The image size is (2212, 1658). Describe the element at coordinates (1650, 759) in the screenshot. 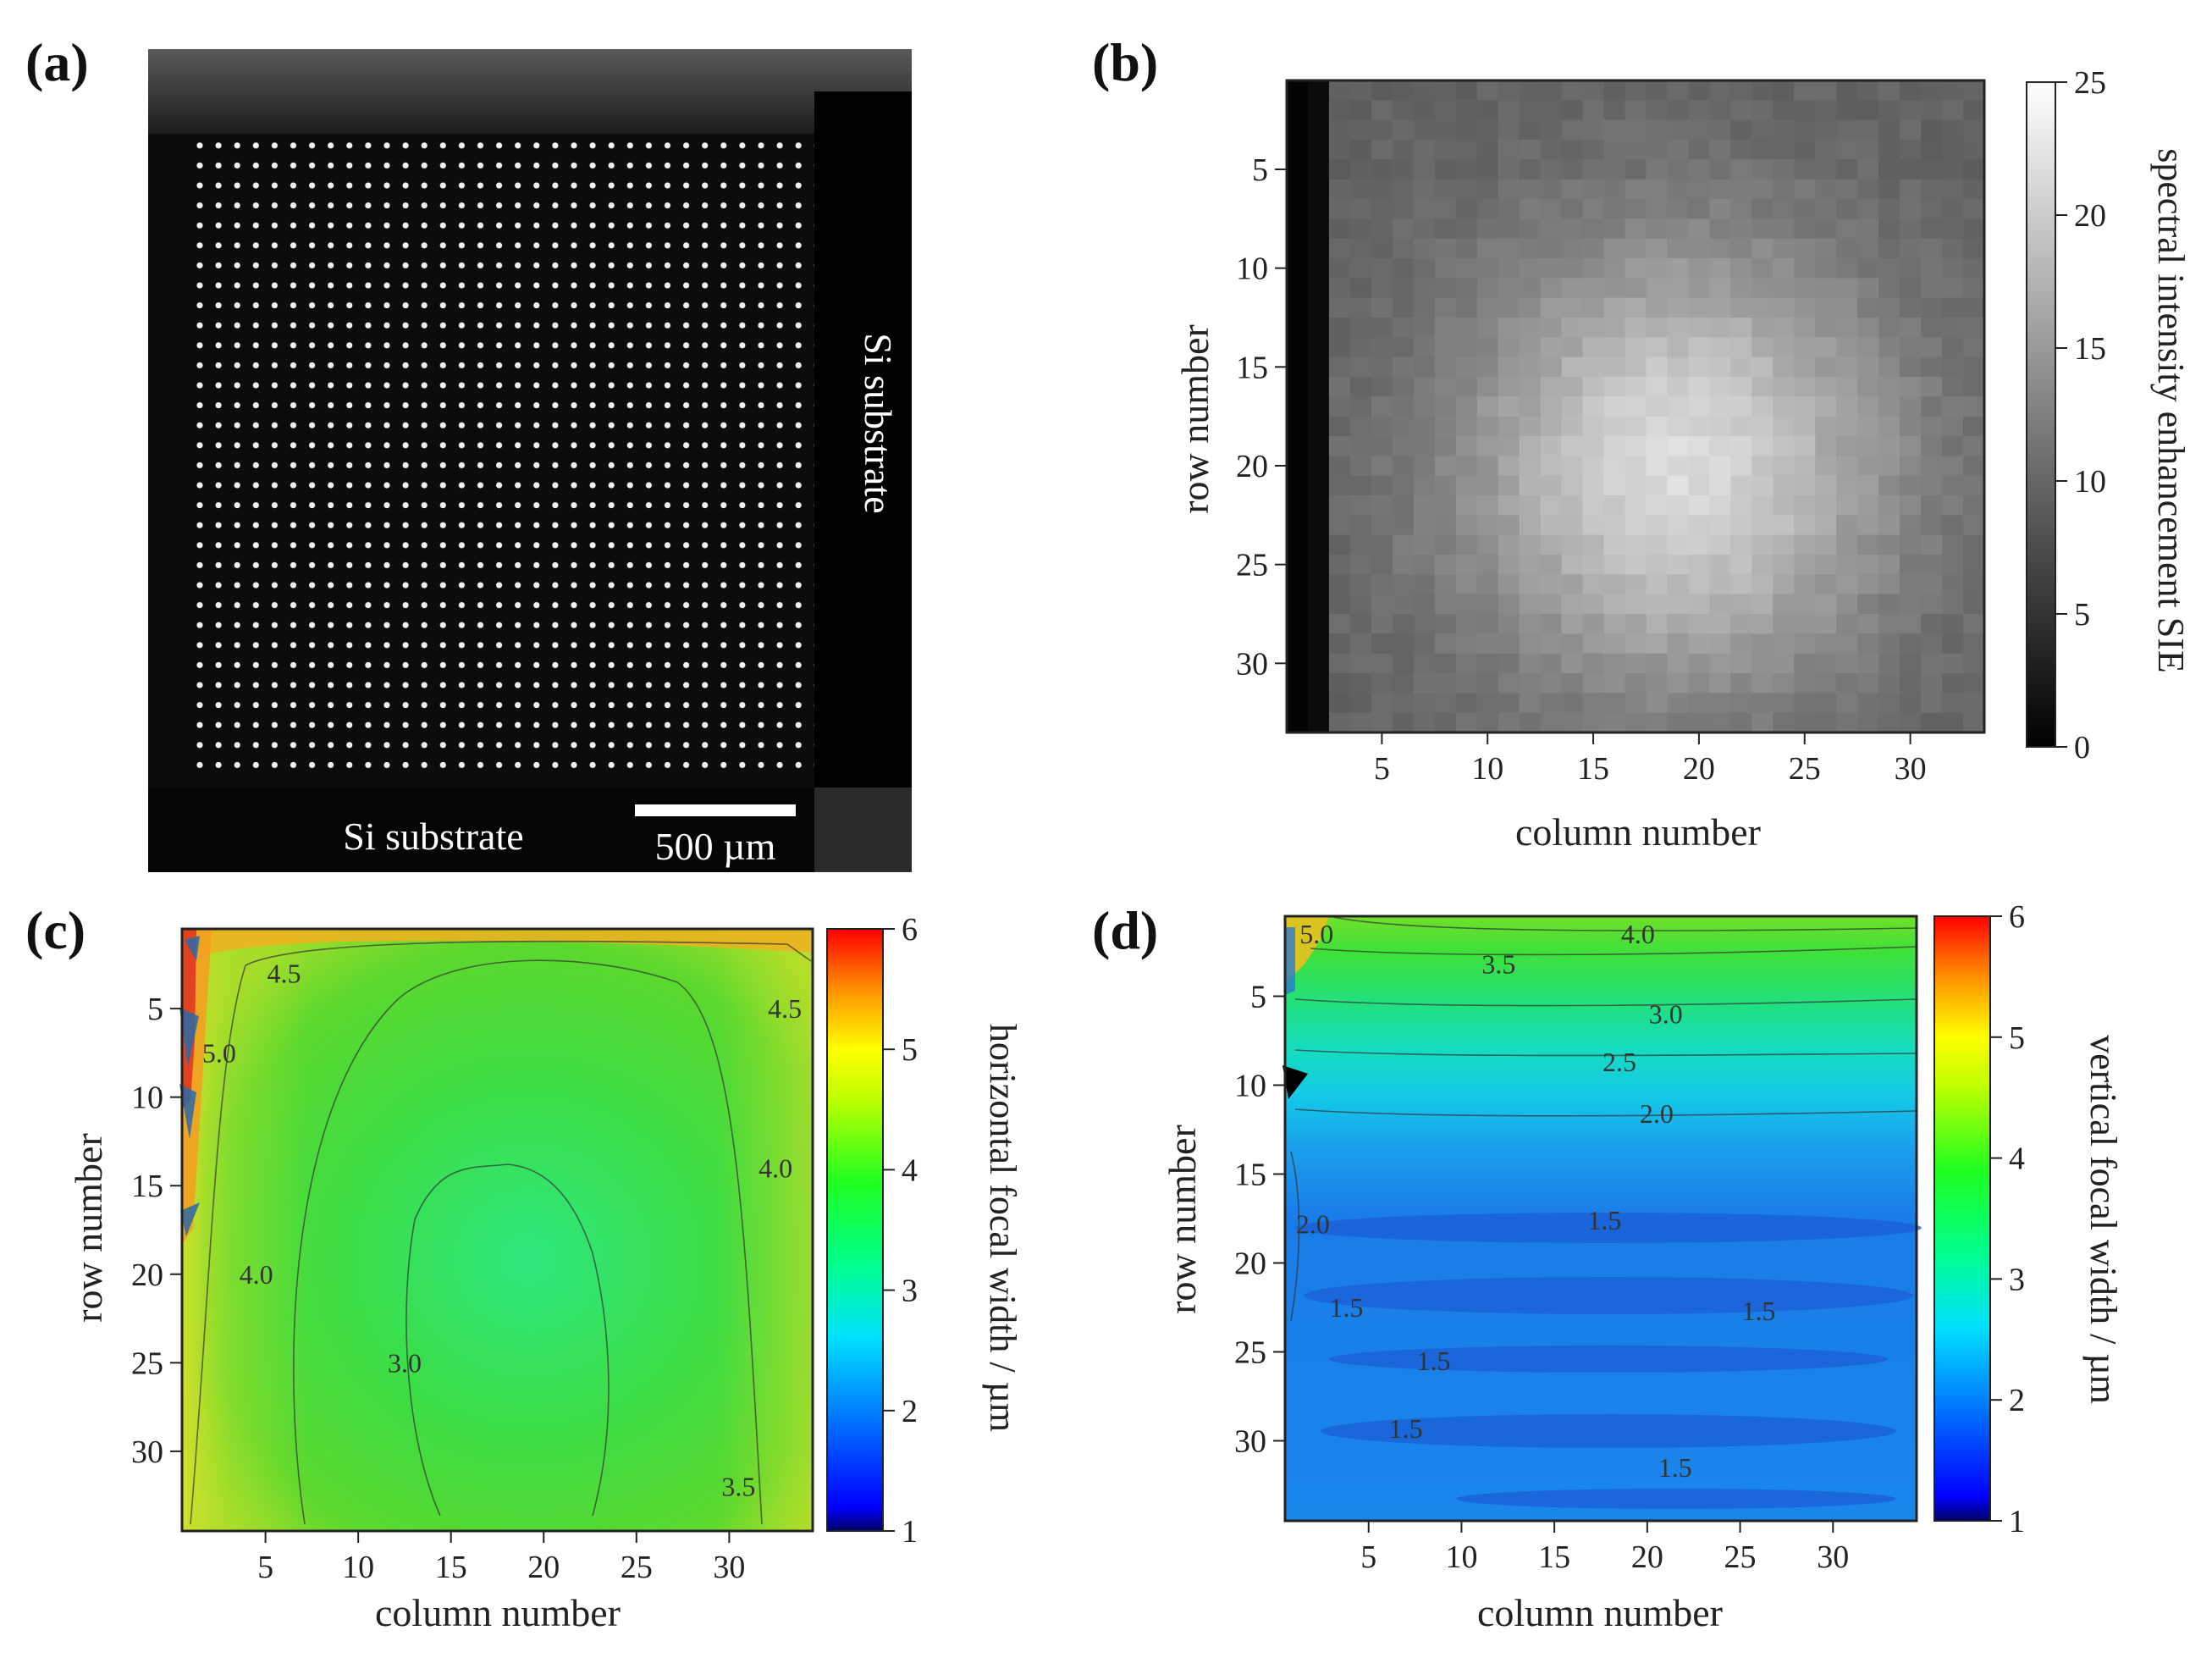

I see `x-ticks-b: 5 10 15 20 25 30` at that location.